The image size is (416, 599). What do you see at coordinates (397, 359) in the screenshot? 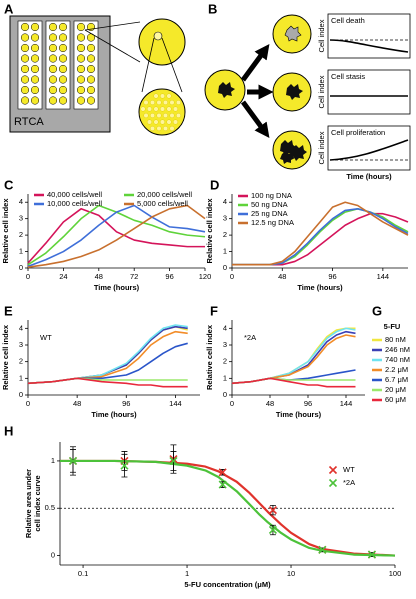
I see `legend-label: 740 nM` at bounding box center [397, 359].